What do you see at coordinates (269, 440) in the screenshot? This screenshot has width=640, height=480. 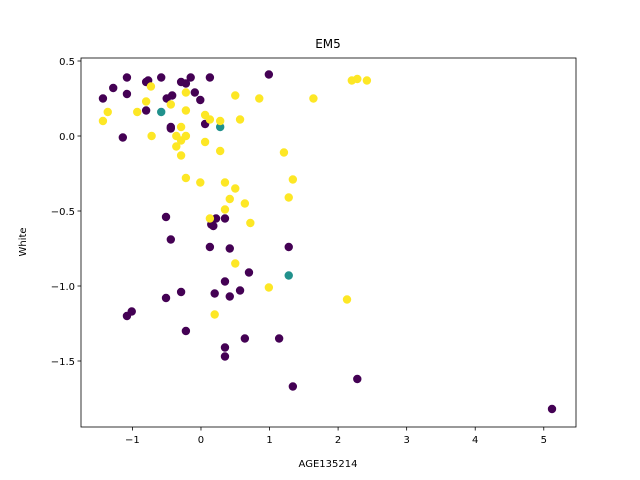 I see `x-tick-label: 1` at bounding box center [269, 440].